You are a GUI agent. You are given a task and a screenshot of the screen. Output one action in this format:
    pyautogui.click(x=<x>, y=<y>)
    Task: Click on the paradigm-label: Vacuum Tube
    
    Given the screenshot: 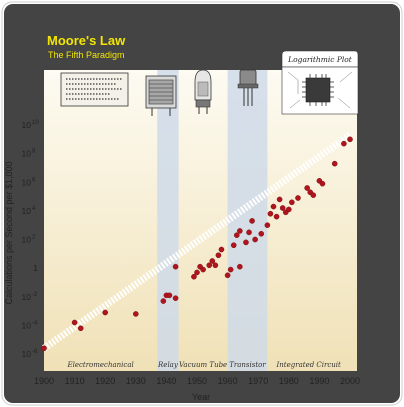 What is the action you would take?
    pyautogui.click(x=203, y=365)
    